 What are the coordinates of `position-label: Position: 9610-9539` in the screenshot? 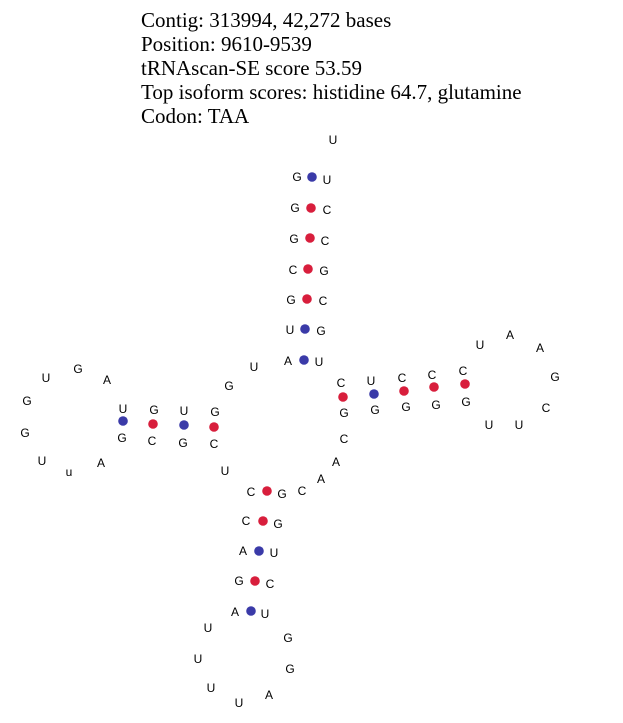 It's located at (226, 44).